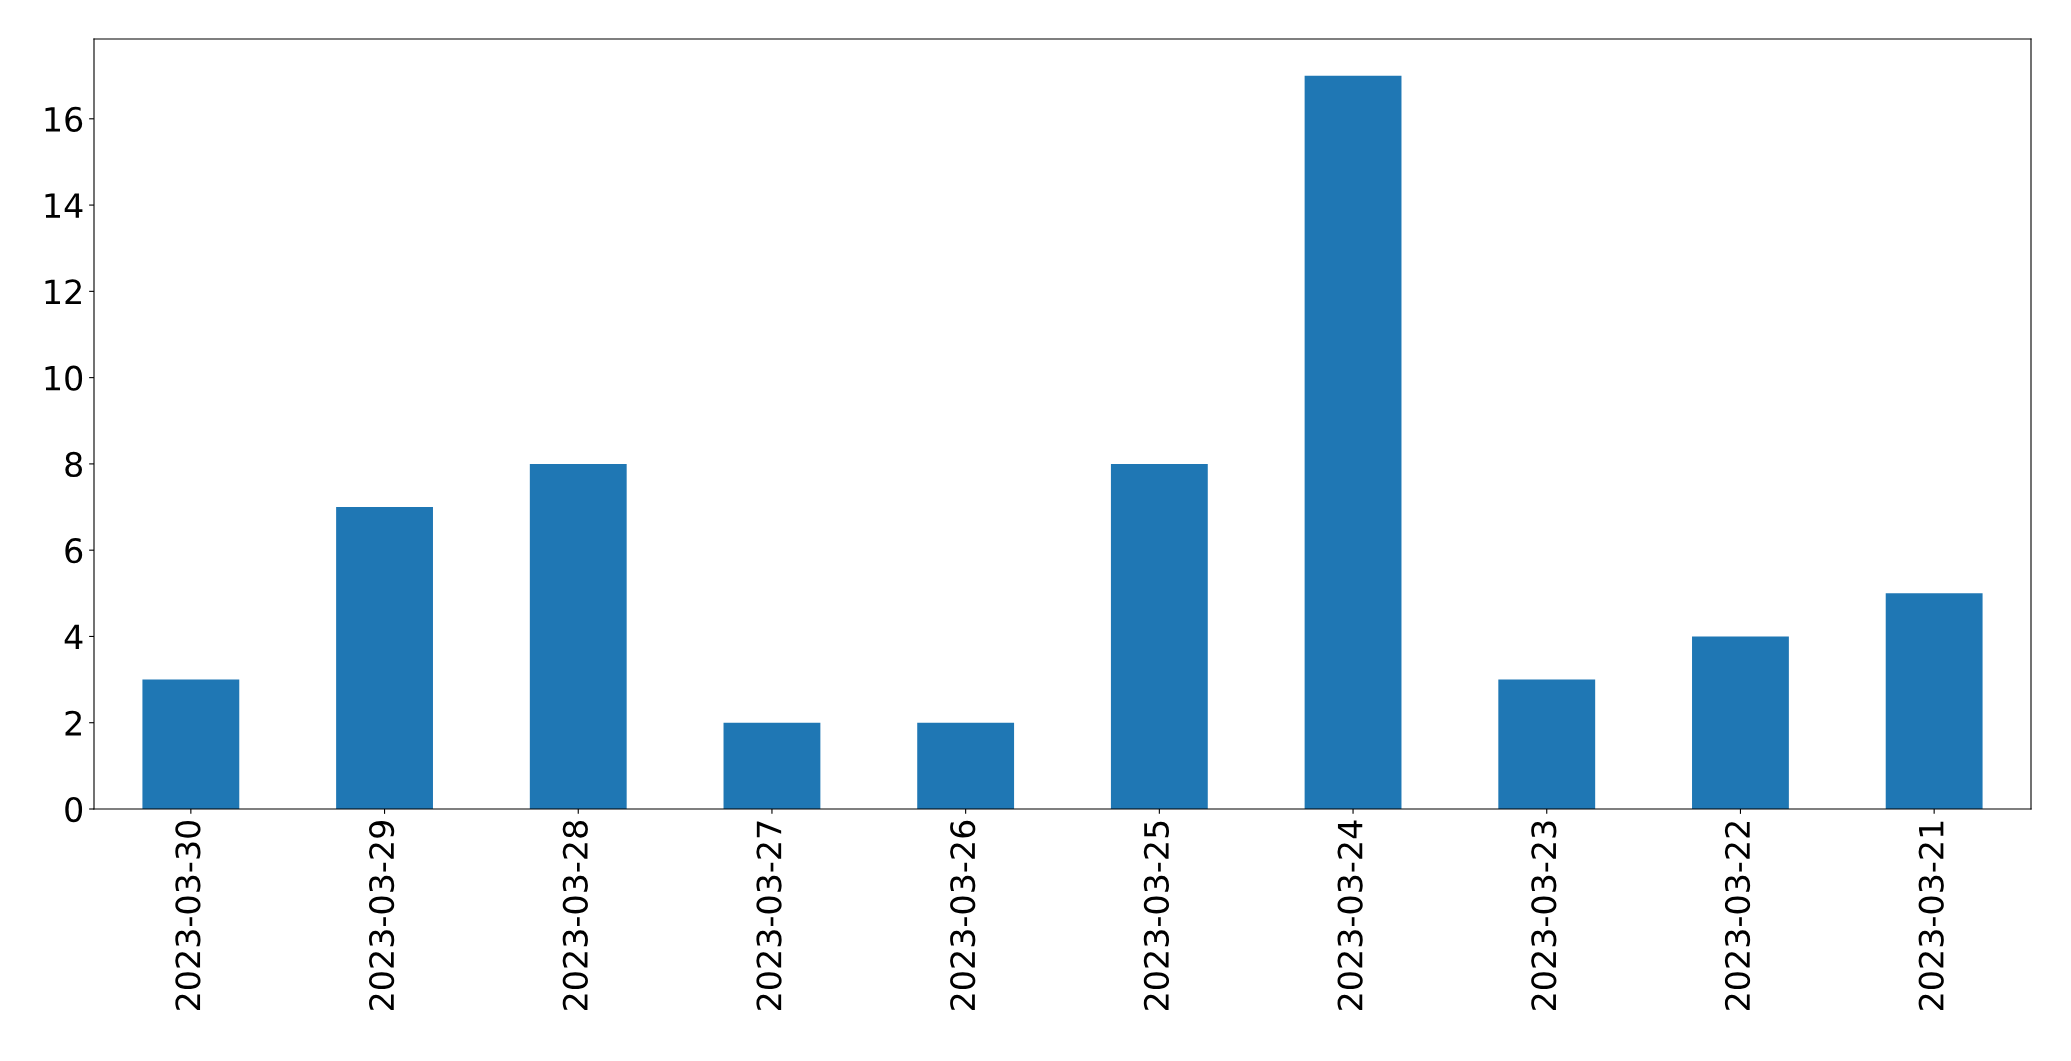  Describe the element at coordinates (1350, 915) in the screenshot. I see `x-tick-label: 2023-03-24` at that location.